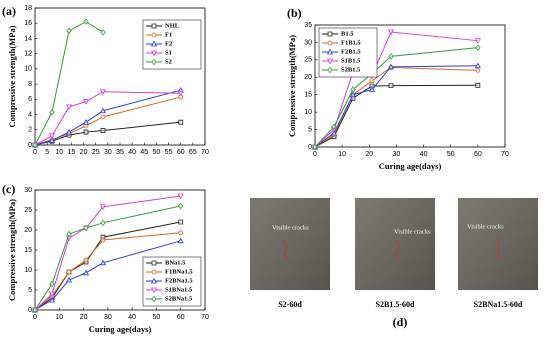 Image resolution: width=550 pixels, height=339 pixels. I want to click on legend-label: S2BNa1.5, so click(179, 298).